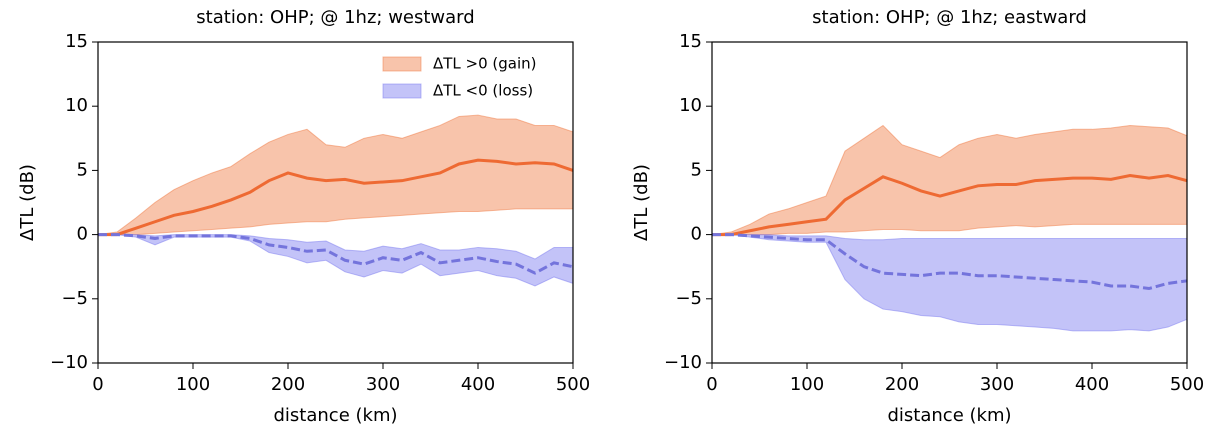 Image resolution: width=1219 pixels, height=431 pixels. I want to click on chart-title: station: OHP; @ 1hz; eastward, so click(949, 17).